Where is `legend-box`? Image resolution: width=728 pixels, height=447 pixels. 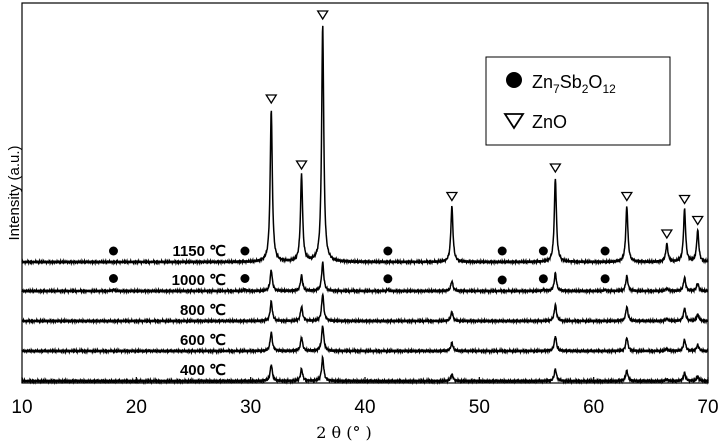 legend-box is located at coordinates (578, 101).